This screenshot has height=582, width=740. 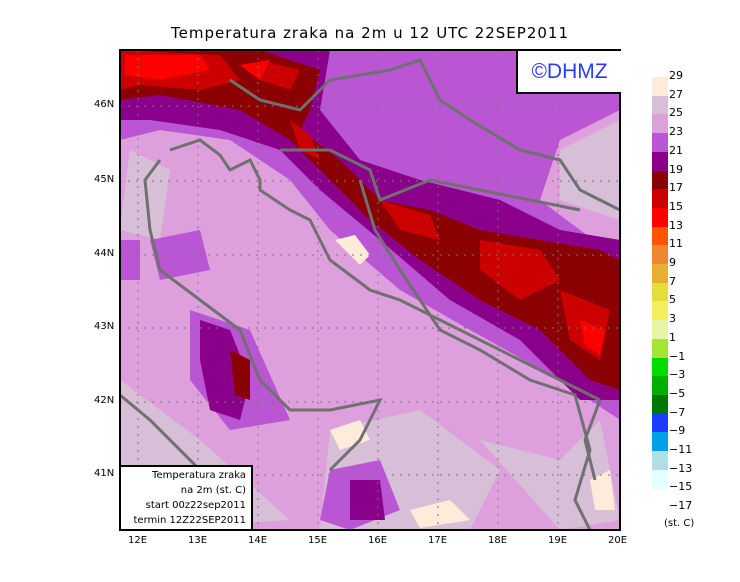 I want to click on legend-label: −7, so click(x=677, y=412).